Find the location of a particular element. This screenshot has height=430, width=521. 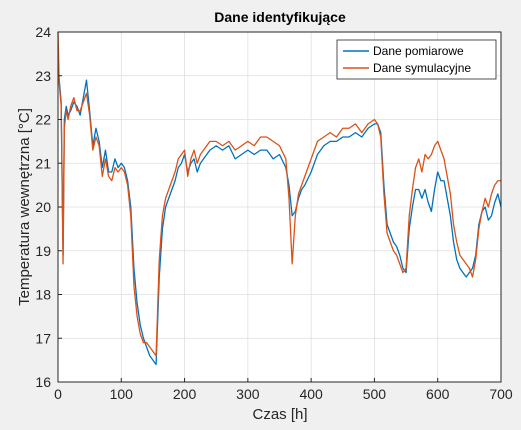

chart-title: Dane identyfikujące is located at coordinates (280, 17).